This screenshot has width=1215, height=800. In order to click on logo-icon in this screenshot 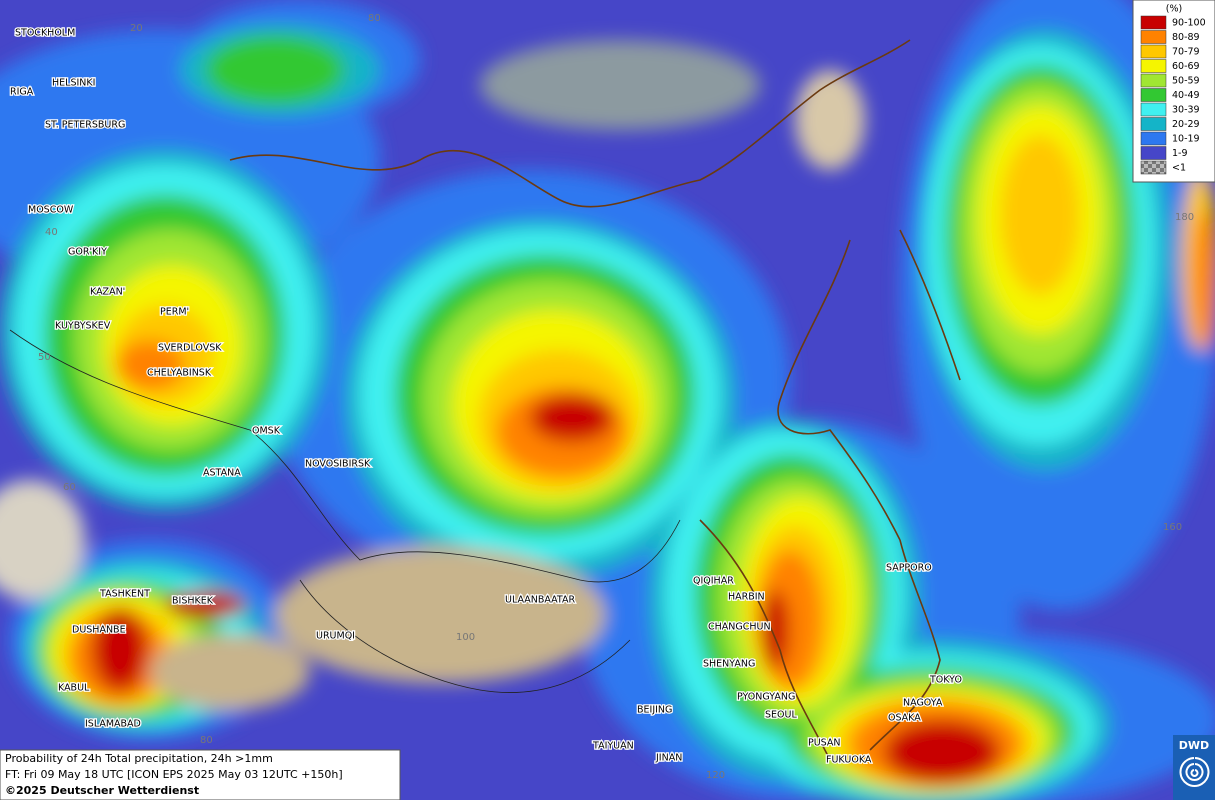, I will do `click(1194, 772)`.